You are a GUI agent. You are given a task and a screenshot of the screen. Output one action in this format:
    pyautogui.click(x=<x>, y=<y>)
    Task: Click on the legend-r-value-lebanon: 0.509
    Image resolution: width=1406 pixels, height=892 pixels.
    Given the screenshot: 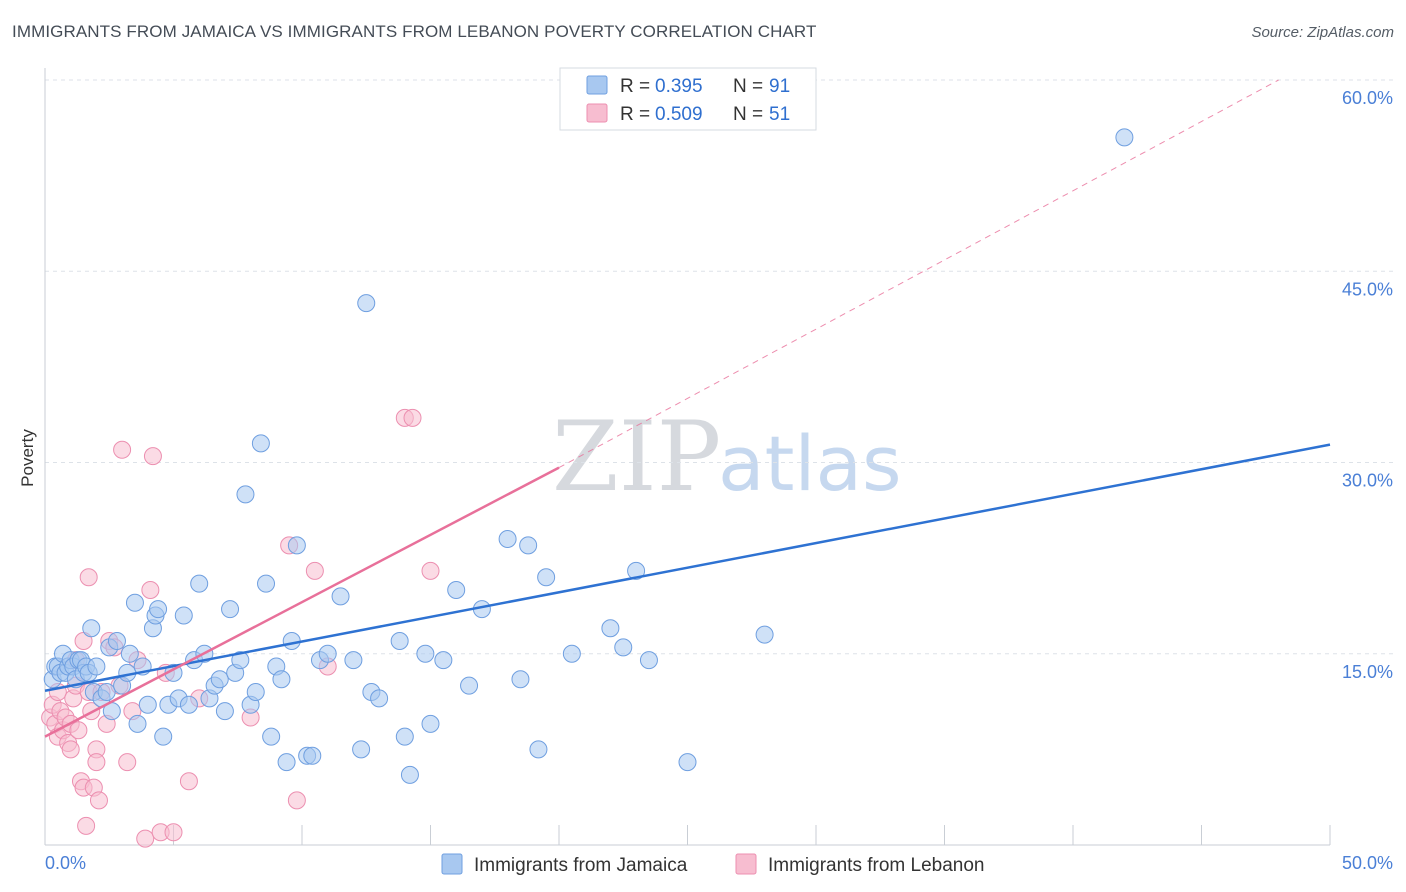 What is the action you would take?
    pyautogui.click(x=679, y=114)
    